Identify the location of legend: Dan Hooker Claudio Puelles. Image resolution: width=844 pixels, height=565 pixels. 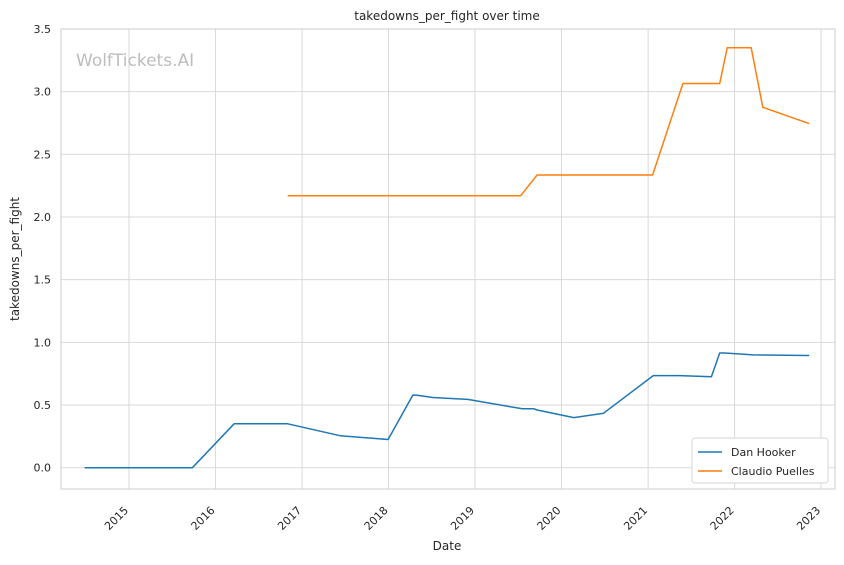
(760, 460).